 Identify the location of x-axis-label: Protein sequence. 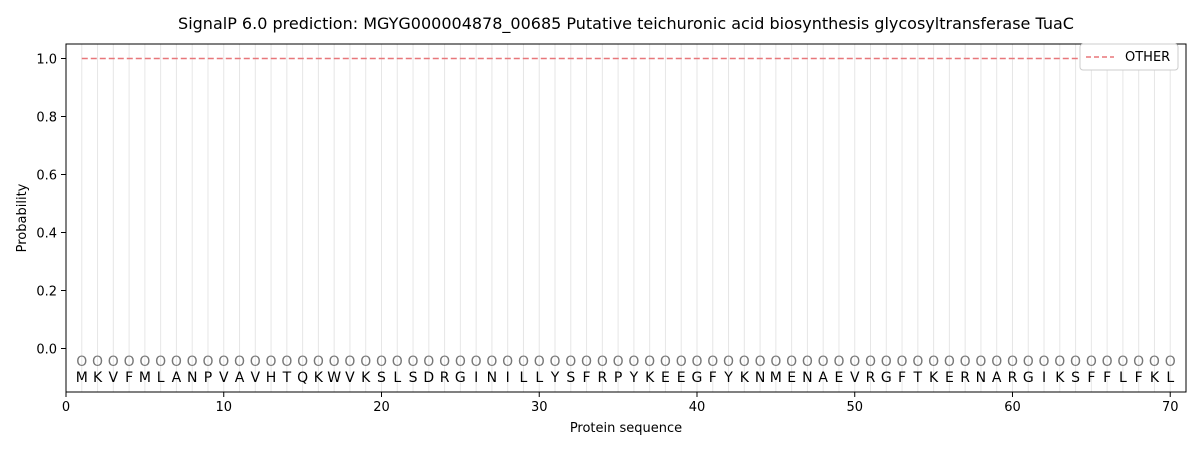
(626, 428).